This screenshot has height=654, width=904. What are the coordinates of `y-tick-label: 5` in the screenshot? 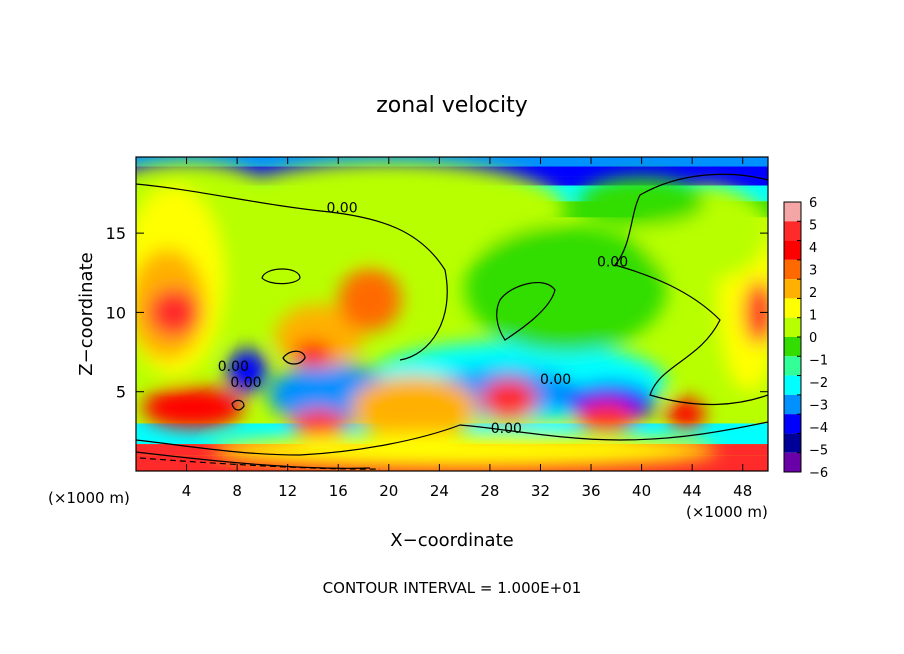 It's located at (121, 392).